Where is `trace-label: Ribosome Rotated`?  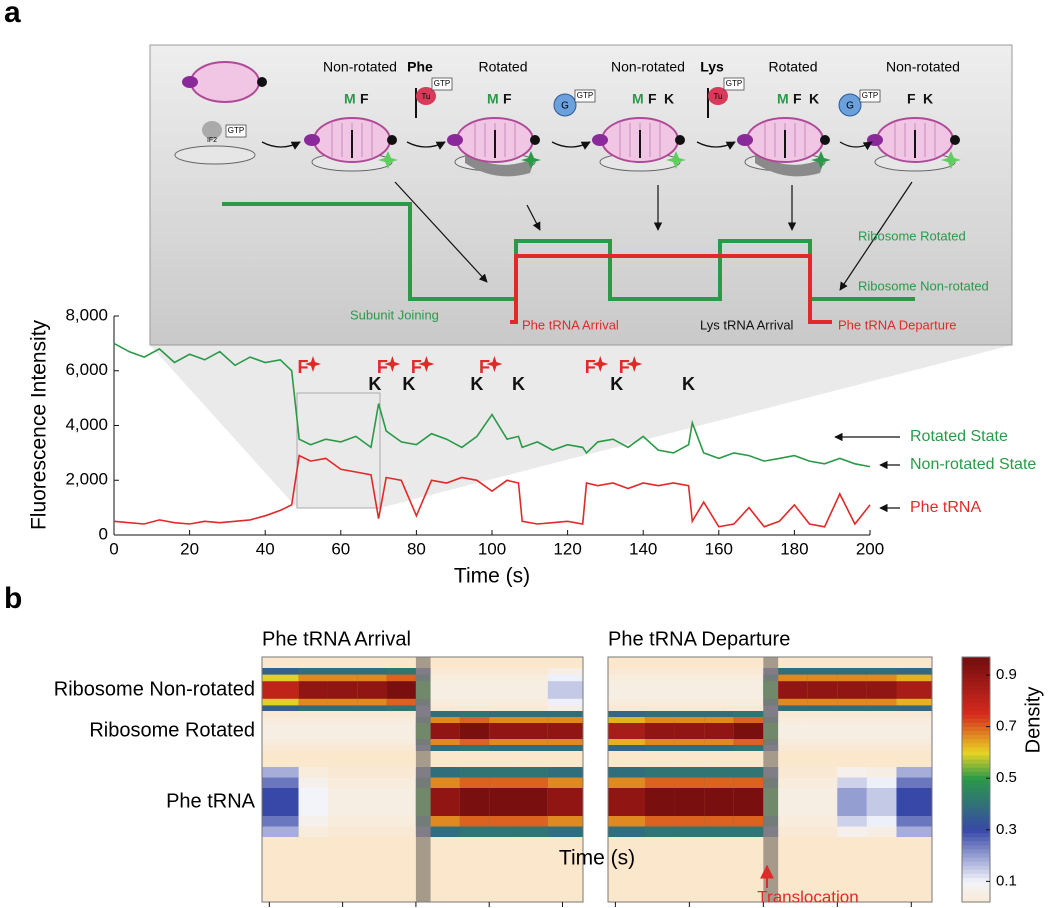
trace-label: Ribosome Rotated is located at coordinates (912, 235).